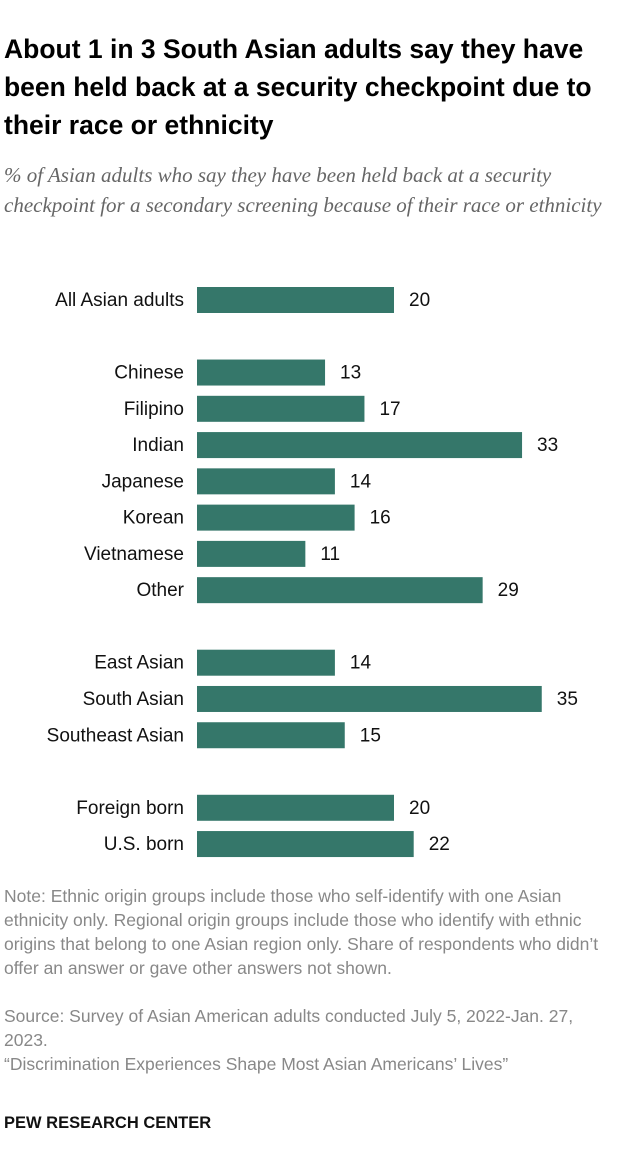  I want to click on category-label: Foreign born, so click(130, 808).